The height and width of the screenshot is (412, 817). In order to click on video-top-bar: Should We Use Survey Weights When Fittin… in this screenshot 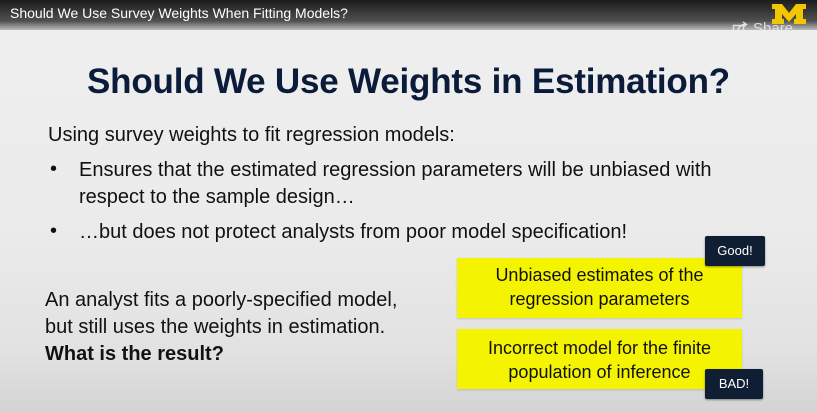, I will do `click(408, 15)`.